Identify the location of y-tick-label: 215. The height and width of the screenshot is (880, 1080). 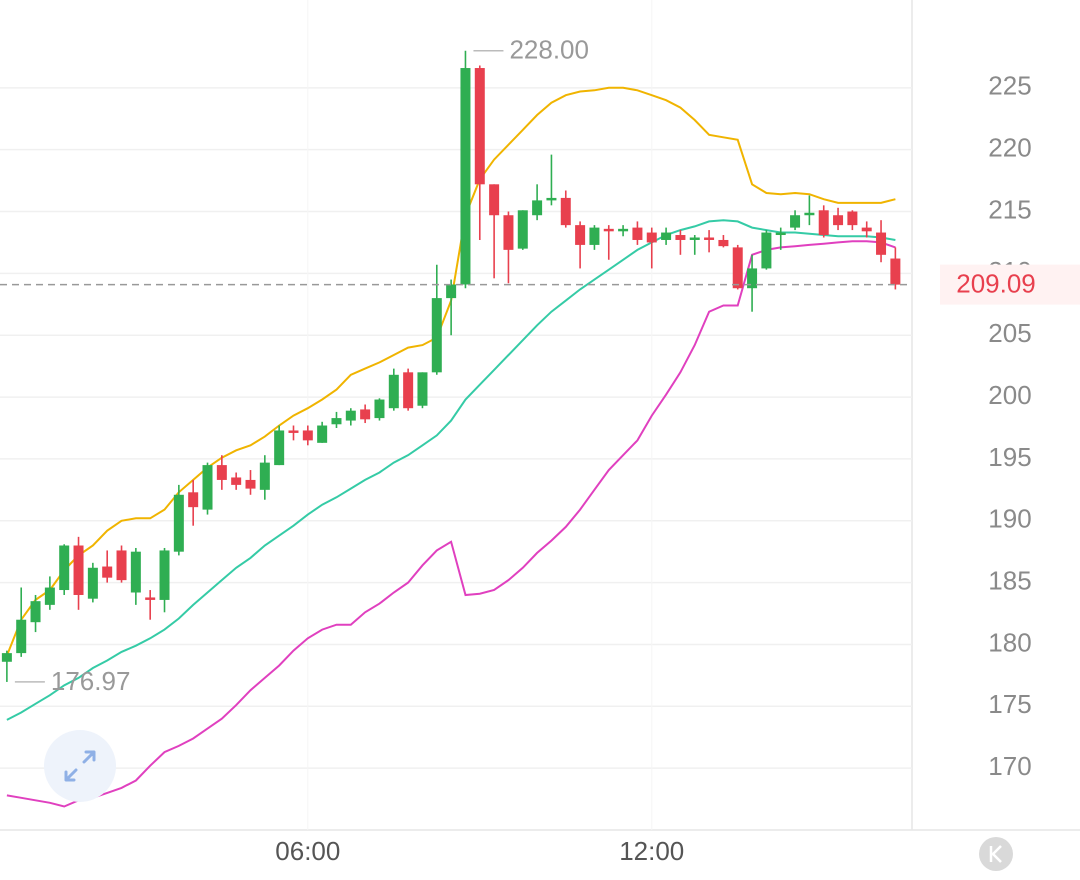
(1009, 209).